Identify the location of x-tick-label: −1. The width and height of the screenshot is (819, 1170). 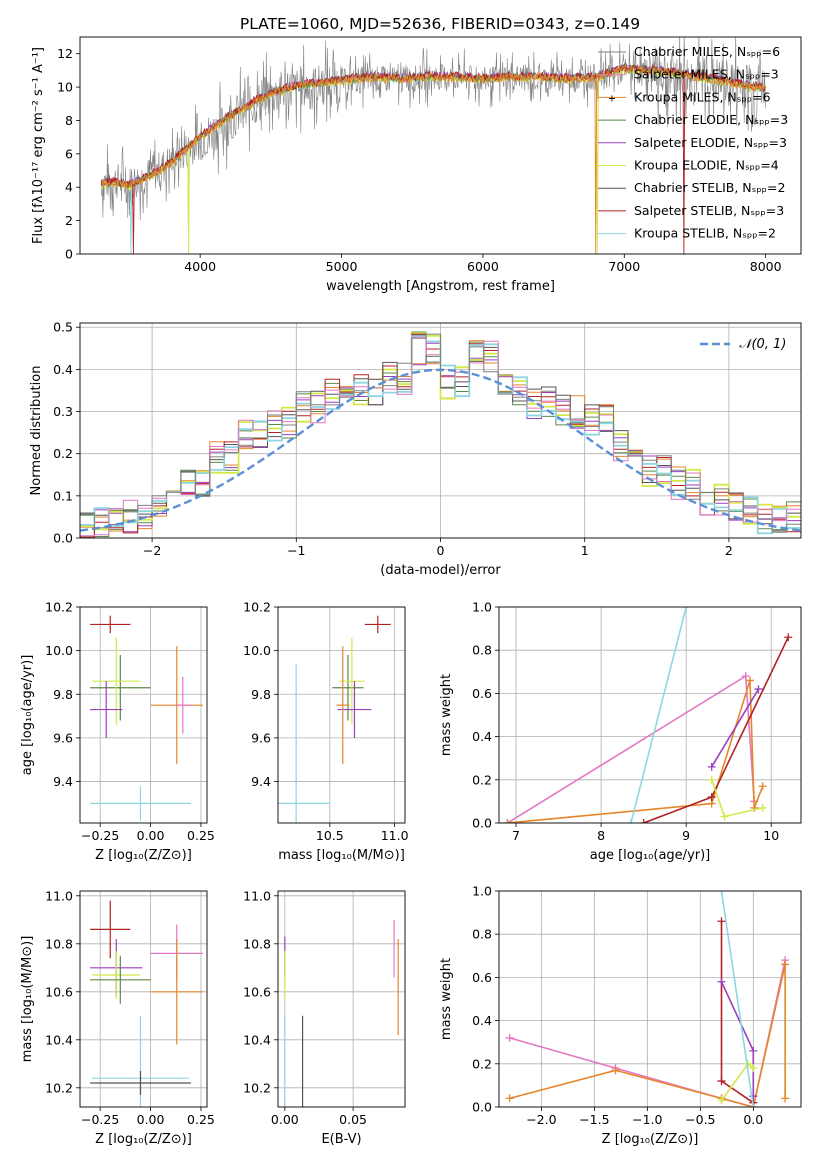
(296, 550).